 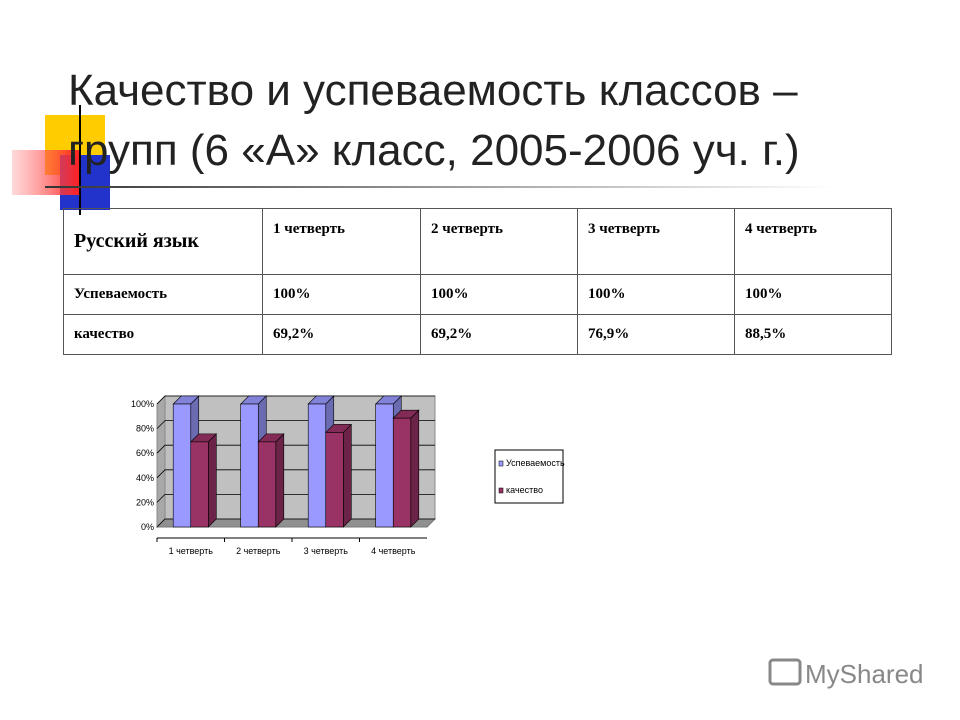 What do you see at coordinates (163, 334) in the screenshot?
I see `cell: качество` at bounding box center [163, 334].